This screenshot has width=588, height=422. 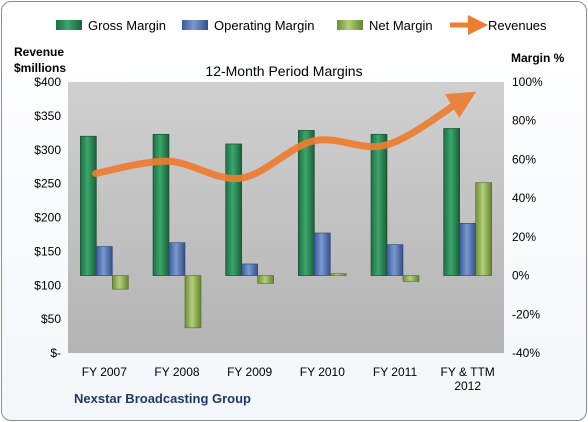 What do you see at coordinates (47, 251) in the screenshot?
I see `left-tick-label: $150` at bounding box center [47, 251].